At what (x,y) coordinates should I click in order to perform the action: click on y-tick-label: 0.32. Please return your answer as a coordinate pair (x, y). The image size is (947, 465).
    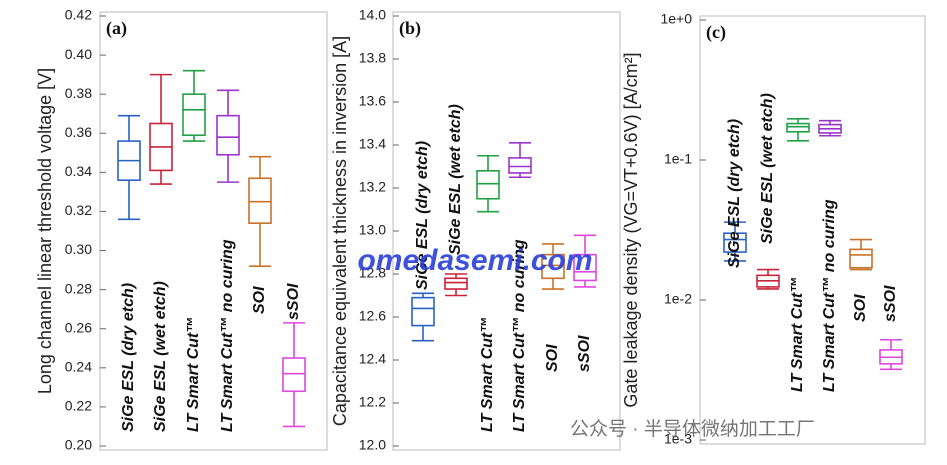
    Looking at the image, I should click on (78, 210).